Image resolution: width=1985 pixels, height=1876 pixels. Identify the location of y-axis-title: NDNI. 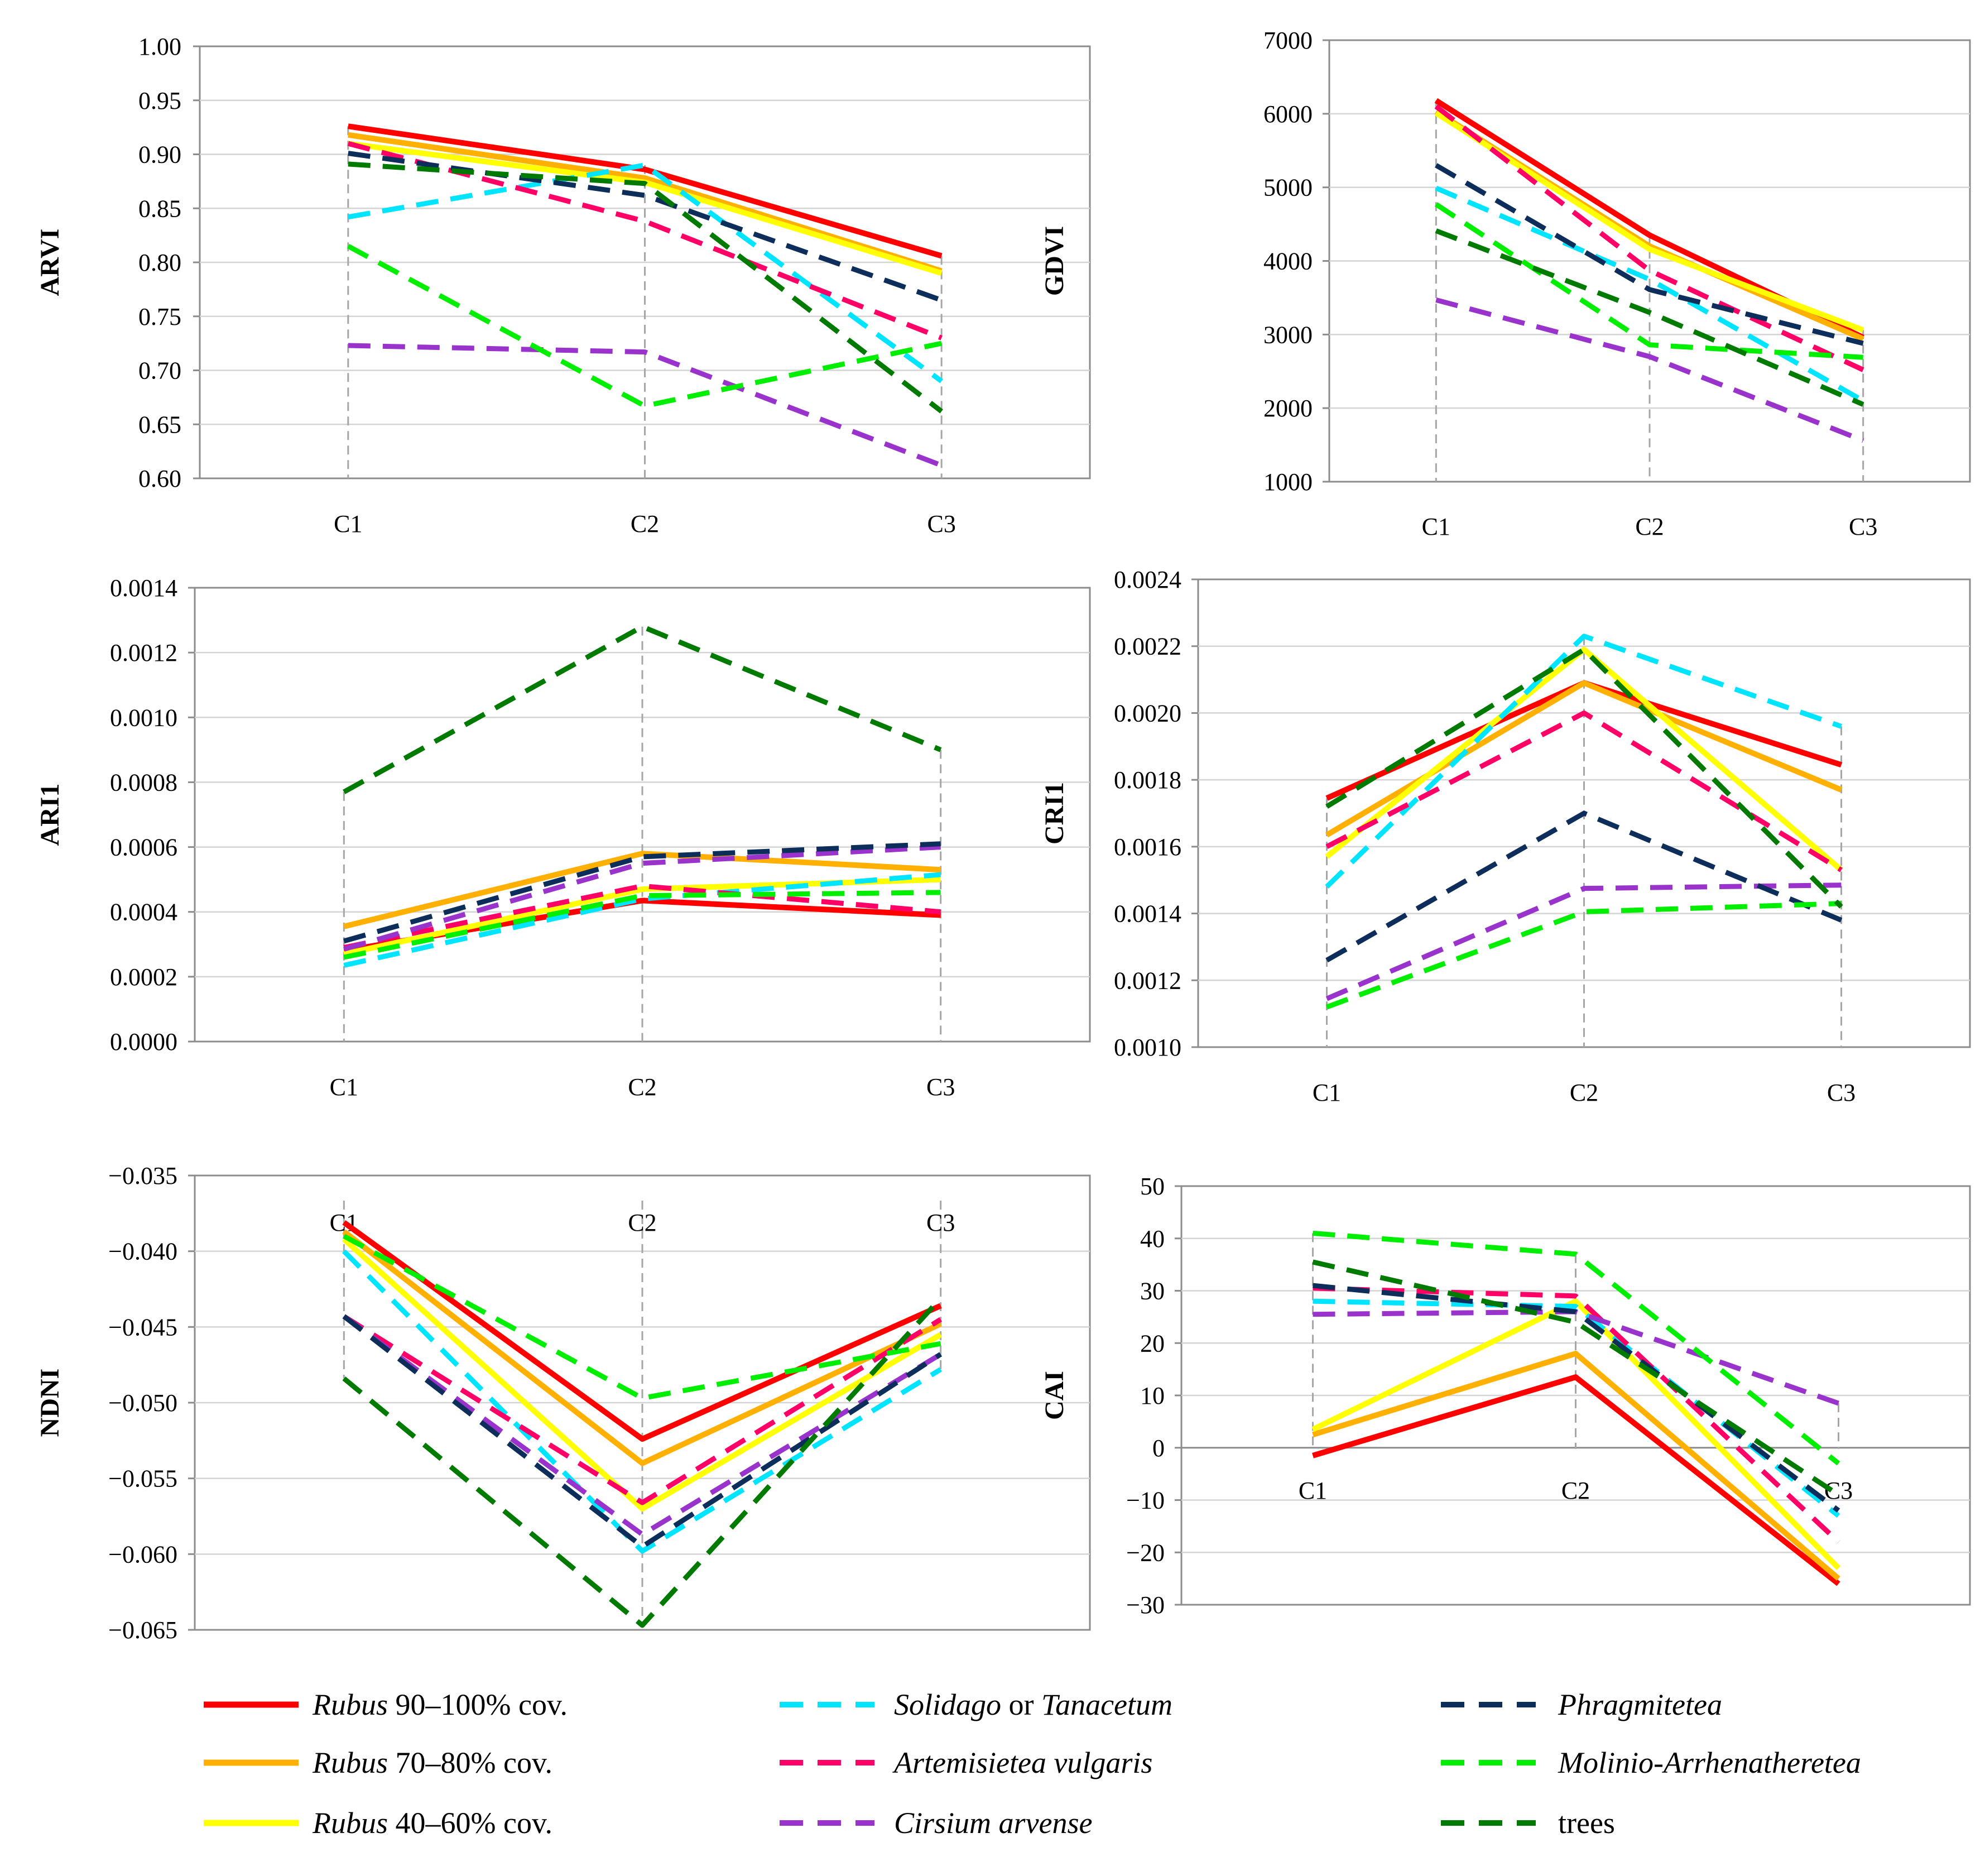
(50, 1403).